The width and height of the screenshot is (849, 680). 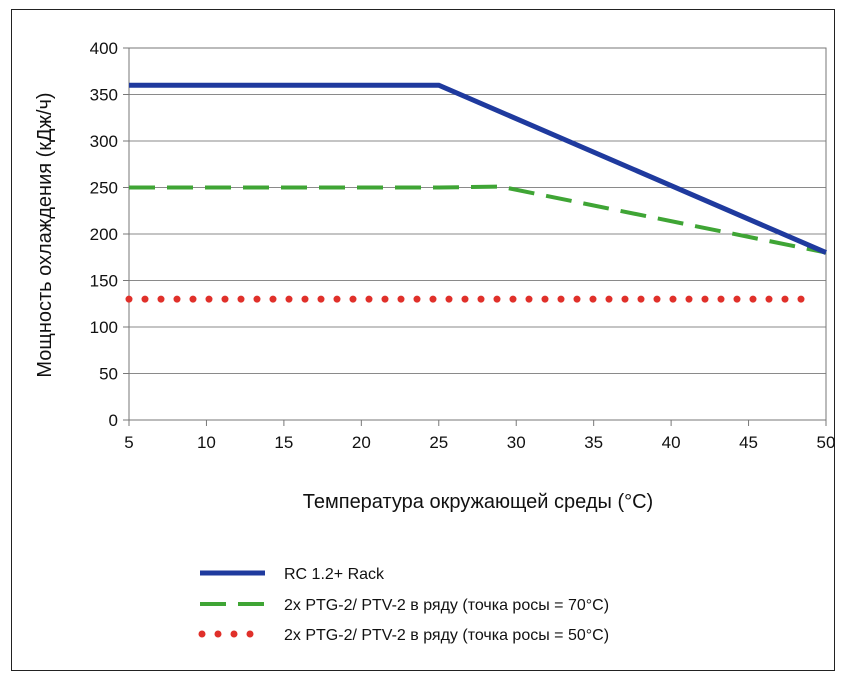 I want to click on y-tick-label: 350, so click(x=104, y=95).